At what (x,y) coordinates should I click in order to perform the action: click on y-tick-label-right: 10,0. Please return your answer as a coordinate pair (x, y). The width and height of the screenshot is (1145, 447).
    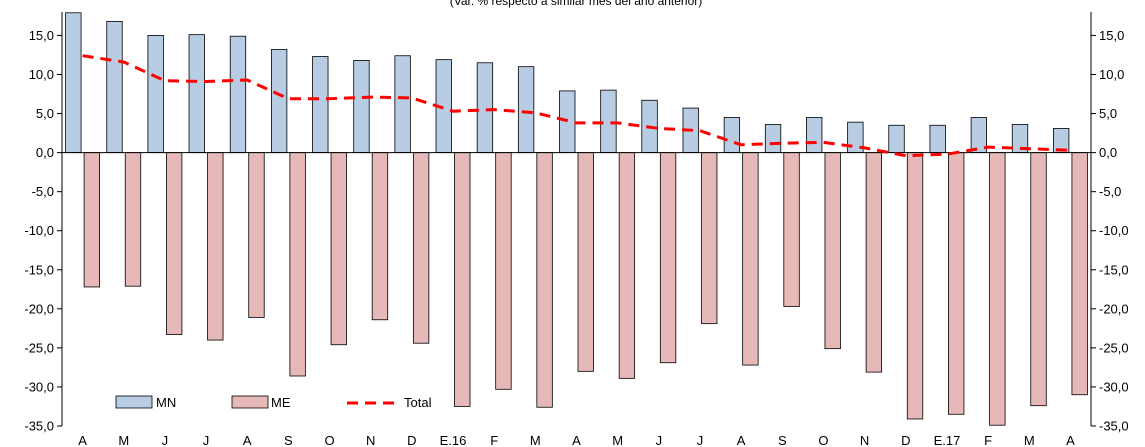
    Looking at the image, I should click on (1111, 74).